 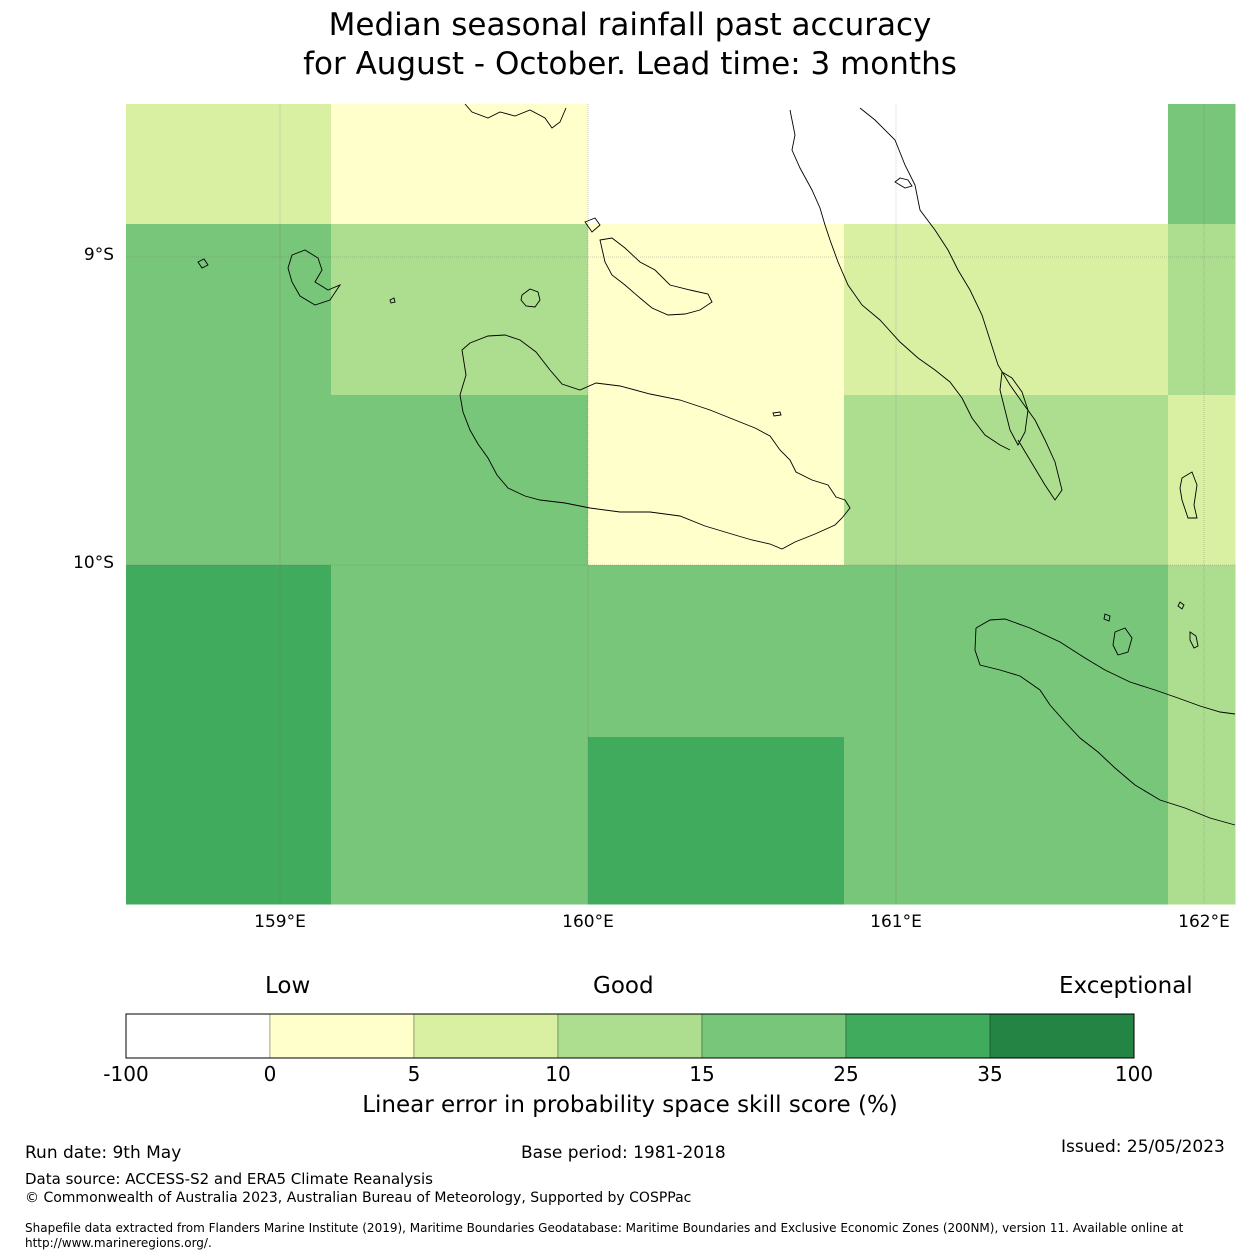 I want to click on grid-cell-r0-c4, so click(x=780, y=164).